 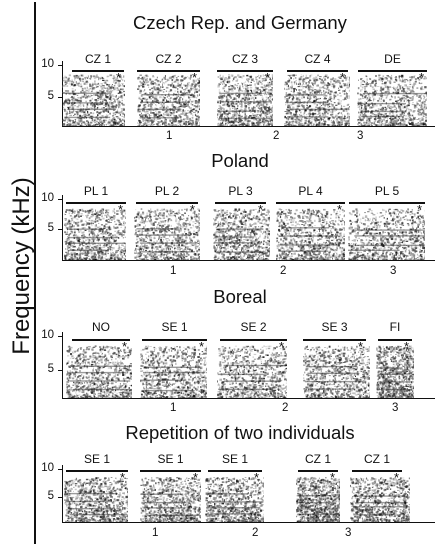 What do you see at coordinates (35, 273) in the screenshot?
I see `y-axis-line` at bounding box center [35, 273].